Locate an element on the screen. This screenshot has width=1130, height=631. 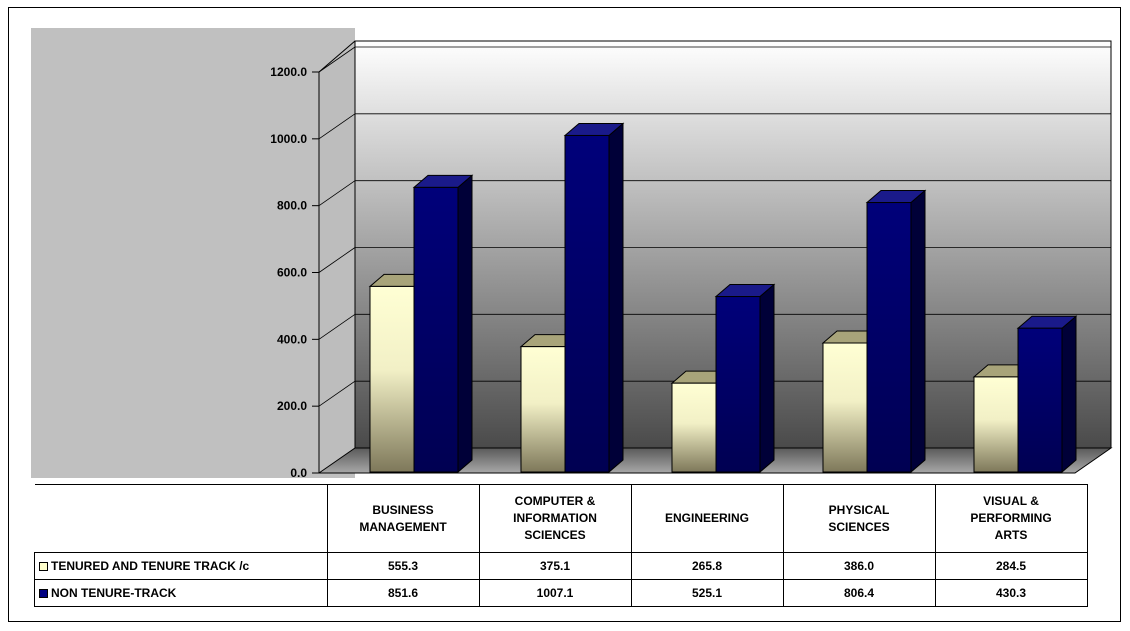
category-label-line: COMPUTER & is located at coordinates (555, 501).